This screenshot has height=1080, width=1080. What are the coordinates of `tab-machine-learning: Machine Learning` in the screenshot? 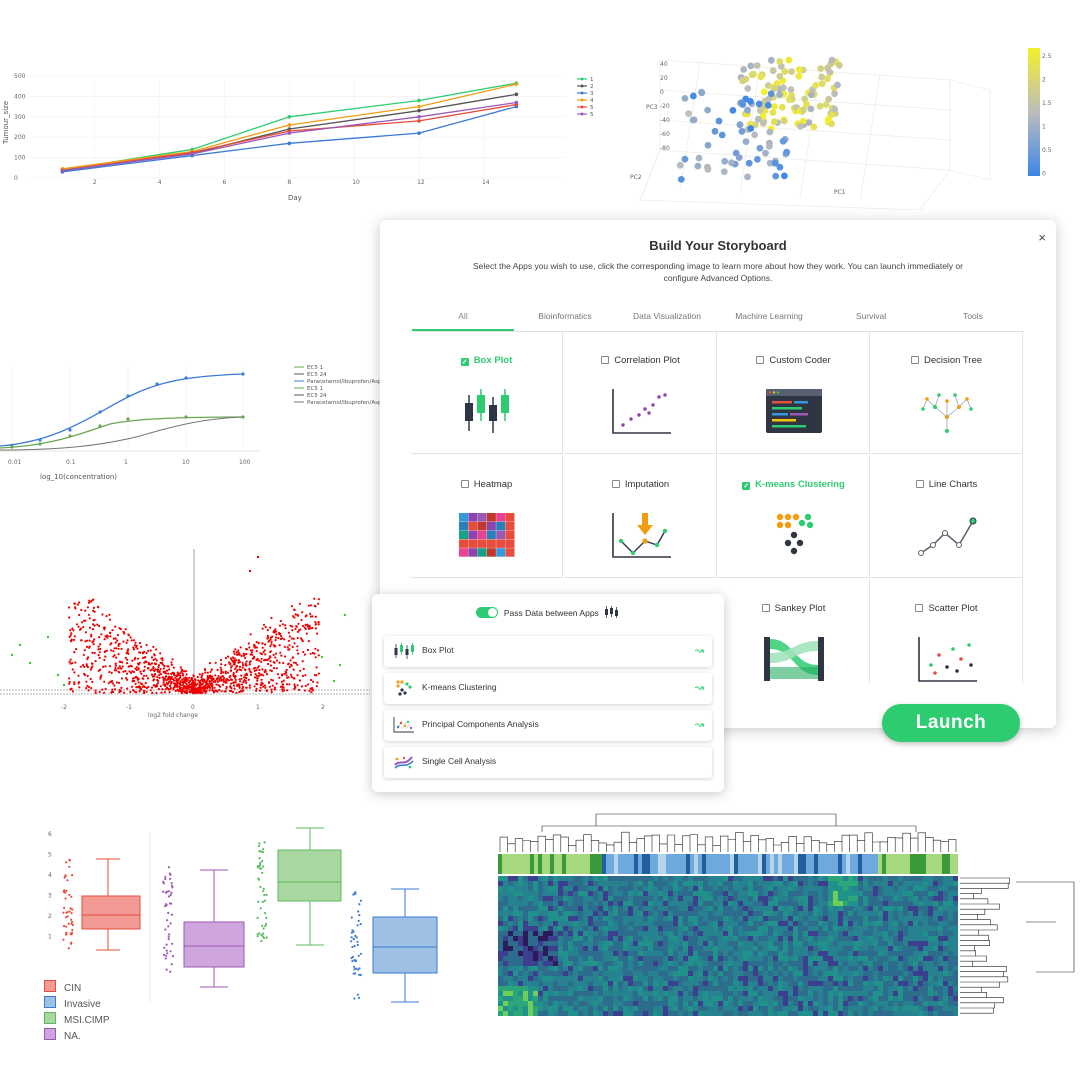 It's located at (769, 316).